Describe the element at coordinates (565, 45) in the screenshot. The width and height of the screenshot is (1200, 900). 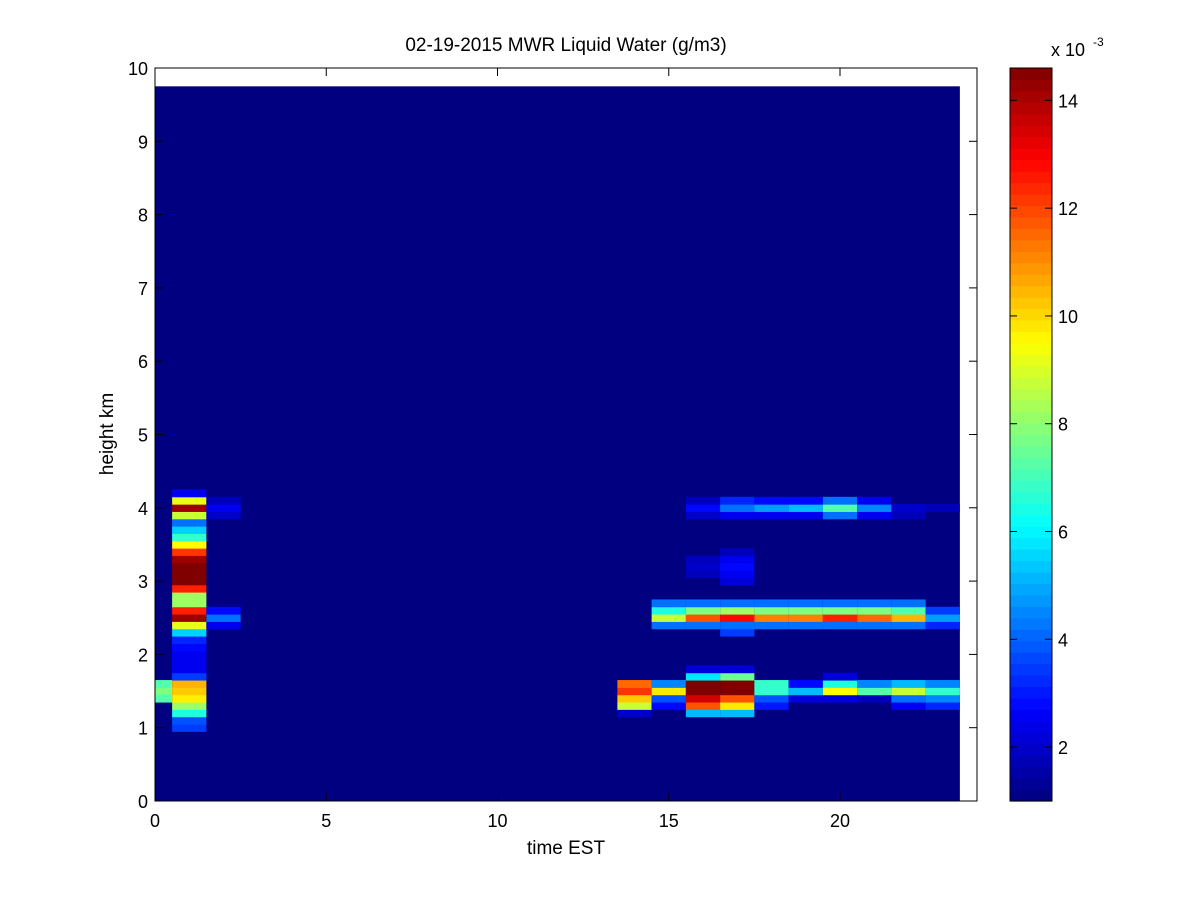
I see `chart-title: 02-19-2015 MWR Liquid Water (g/m3)` at that location.